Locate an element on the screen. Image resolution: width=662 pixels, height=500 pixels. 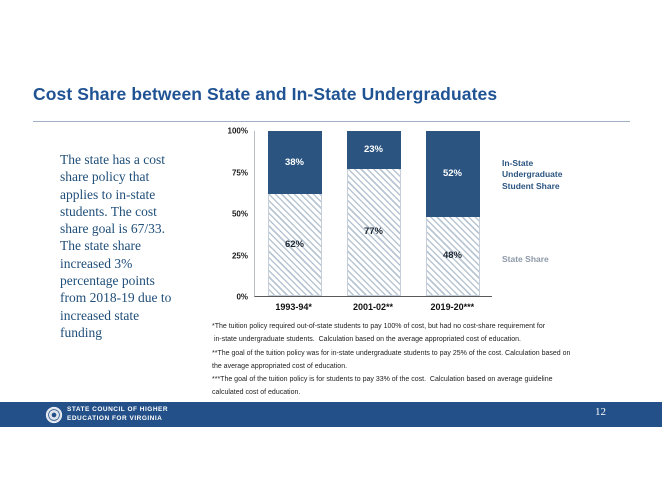
bar-segment-state-share: 62% is located at coordinates (294, 244).